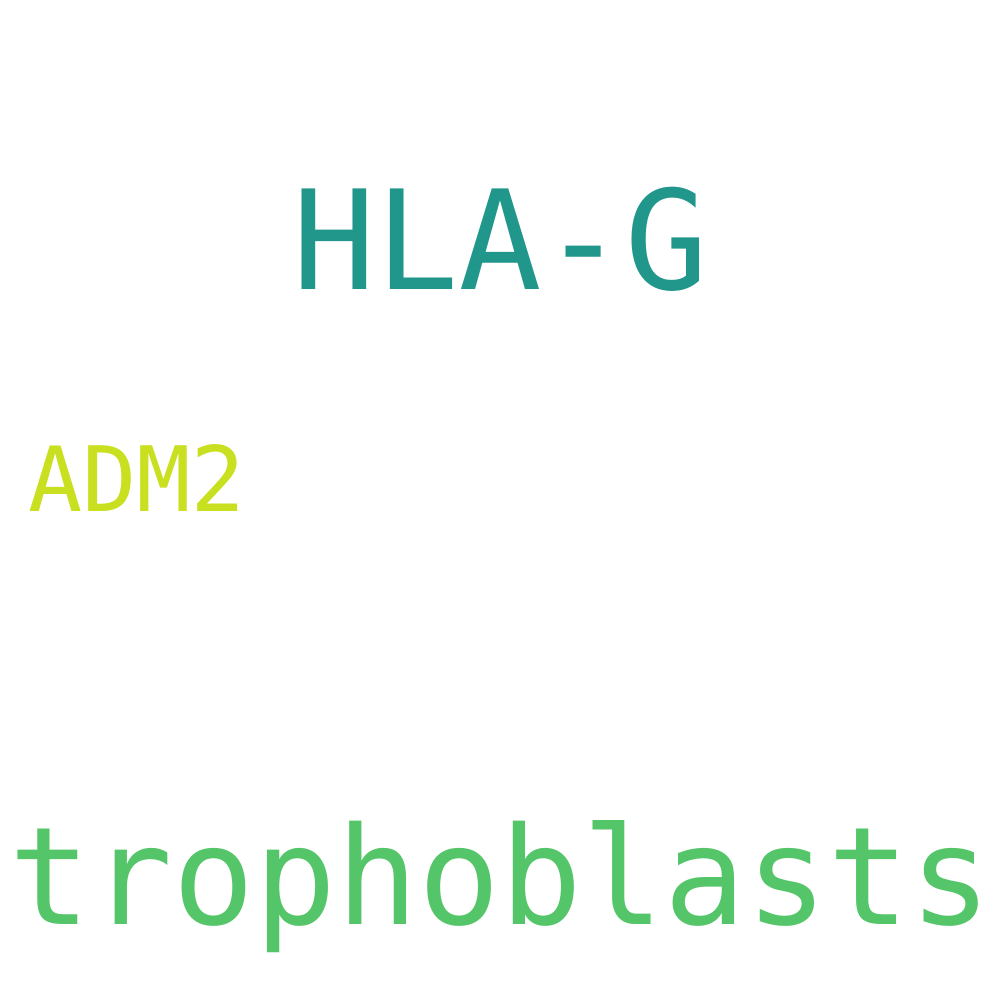 The image size is (1000, 1000). I want to click on word: HLA-G, so click(499, 241).